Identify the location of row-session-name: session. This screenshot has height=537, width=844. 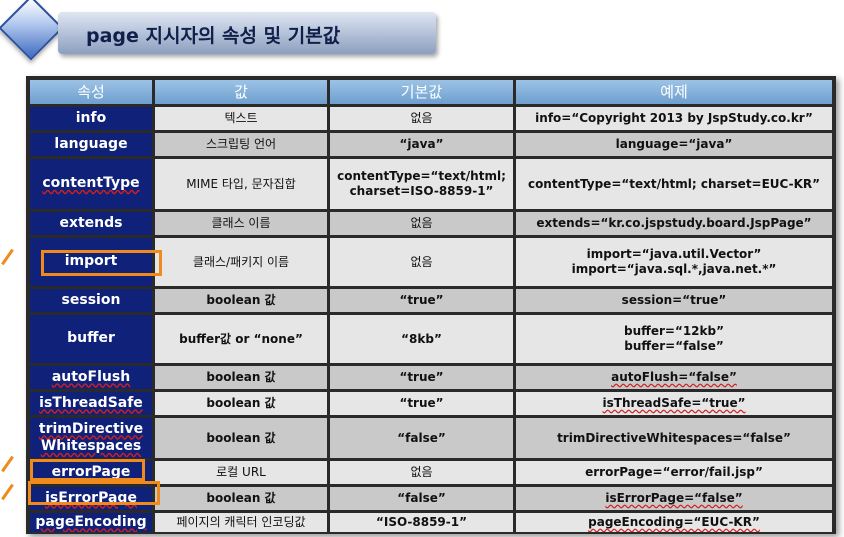
(91, 300).